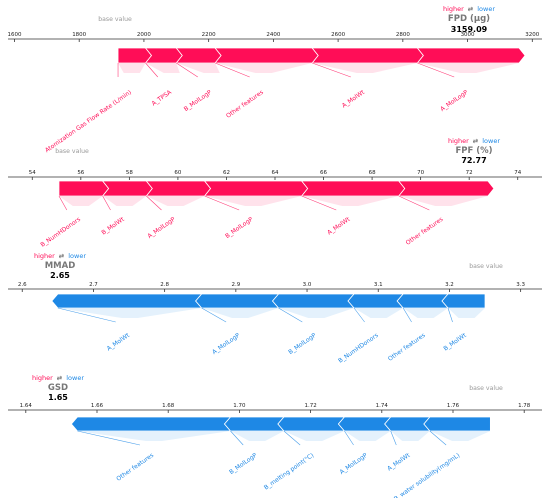 Image resolution: width=550 pixels, height=498 pixels. Describe the element at coordinates (239, 406) in the screenshot. I see `x-tick-label: 1.70` at that location.